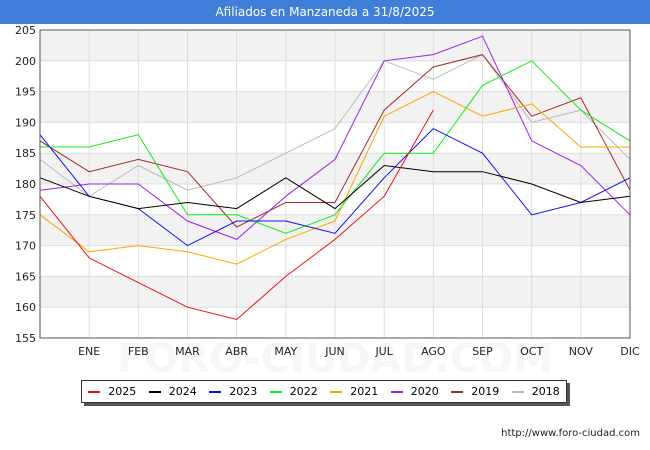 The image size is (650, 450). I want to click on legend-label: 2024, so click(182, 391).